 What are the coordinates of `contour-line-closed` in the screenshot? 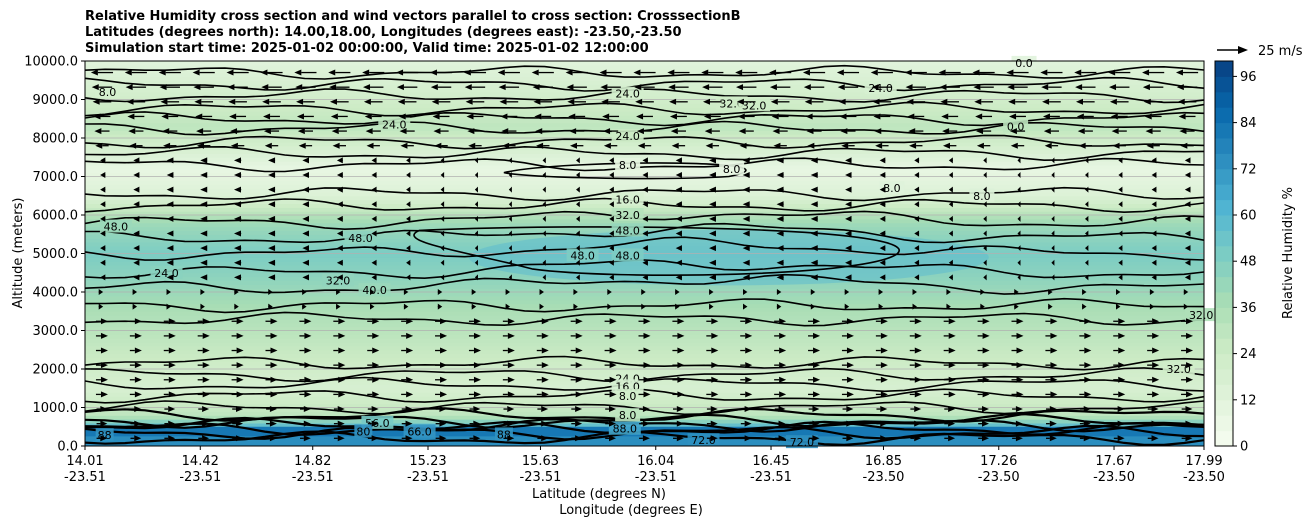 It's located at (656, 251).